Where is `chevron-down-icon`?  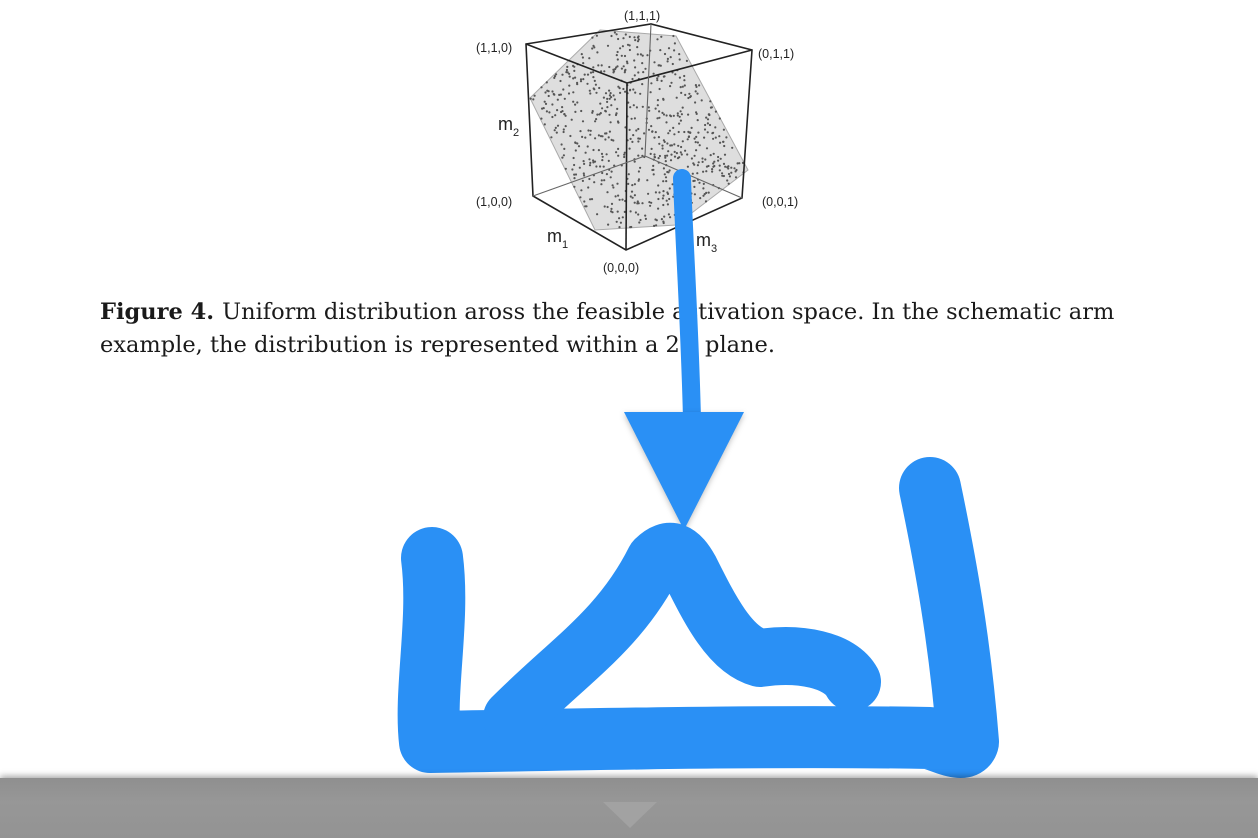
chevron-down-icon is located at coordinates (630, 815).